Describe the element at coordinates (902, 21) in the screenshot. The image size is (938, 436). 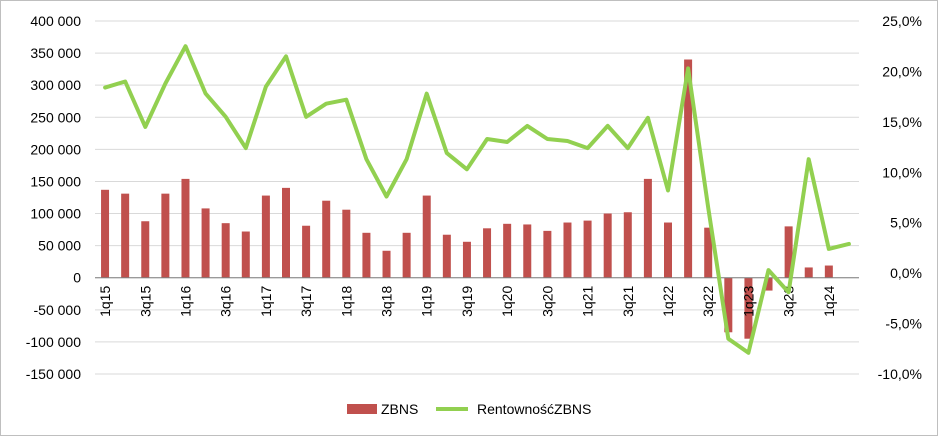
I see `right-tick-label: 25,0%` at that location.